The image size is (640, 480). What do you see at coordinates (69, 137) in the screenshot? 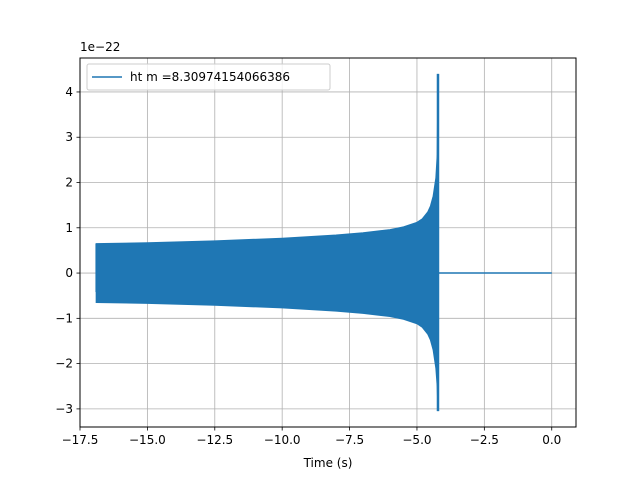
I see `y-tick-label: 3` at bounding box center [69, 137].